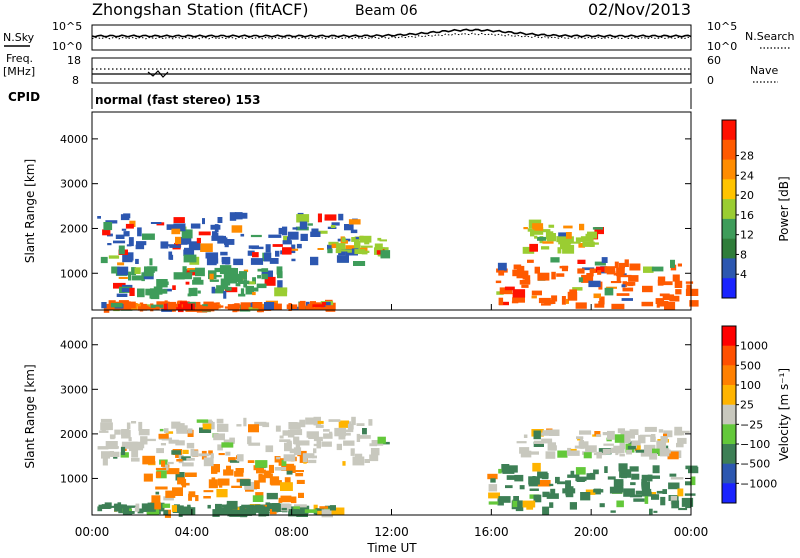  What do you see at coordinates (92, 532) in the screenshot?
I see `x-tick-label: 00:00` at bounding box center [92, 532].